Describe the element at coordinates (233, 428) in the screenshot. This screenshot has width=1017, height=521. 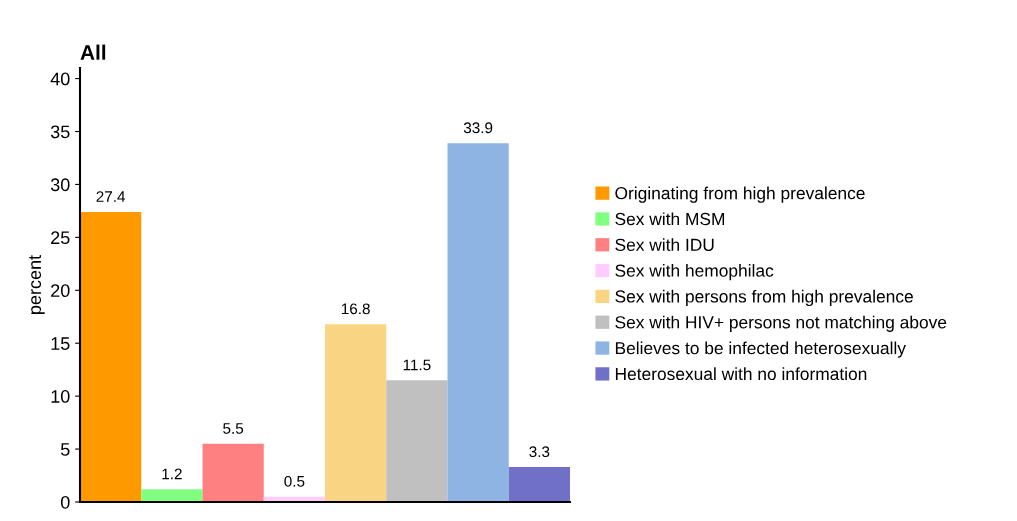
I see `data-label: 5.5` at that location.